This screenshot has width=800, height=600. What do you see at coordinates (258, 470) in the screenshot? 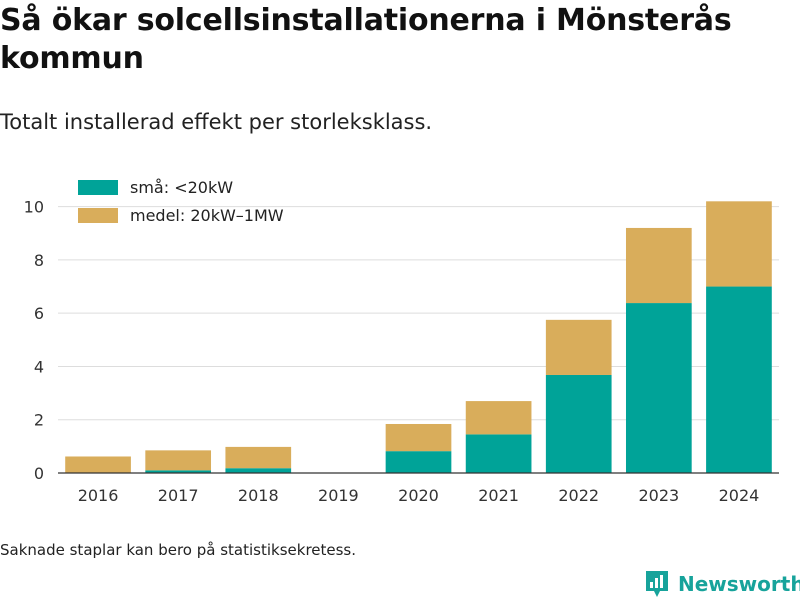
I see `bar-sma-2018` at bounding box center [258, 470].